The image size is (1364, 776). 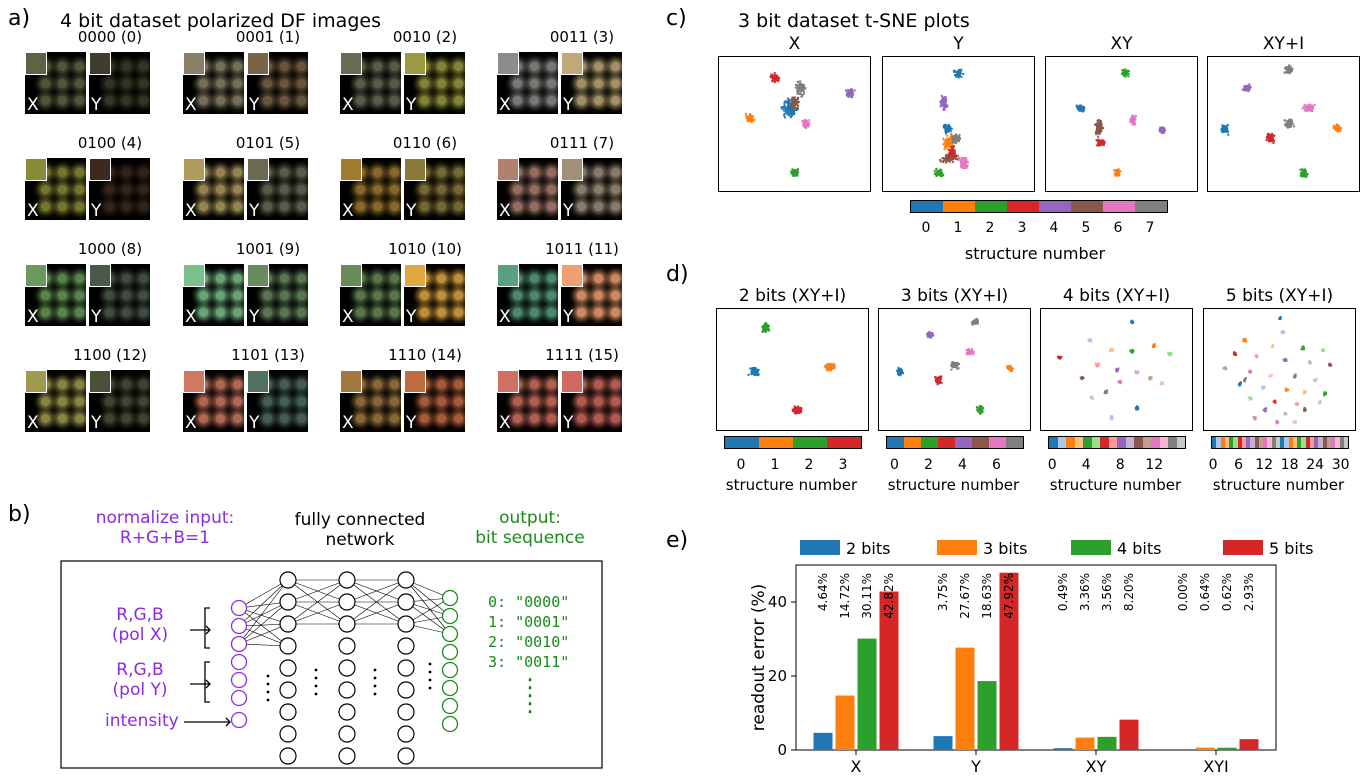 I want to click on bar, so click(x=1107, y=743).